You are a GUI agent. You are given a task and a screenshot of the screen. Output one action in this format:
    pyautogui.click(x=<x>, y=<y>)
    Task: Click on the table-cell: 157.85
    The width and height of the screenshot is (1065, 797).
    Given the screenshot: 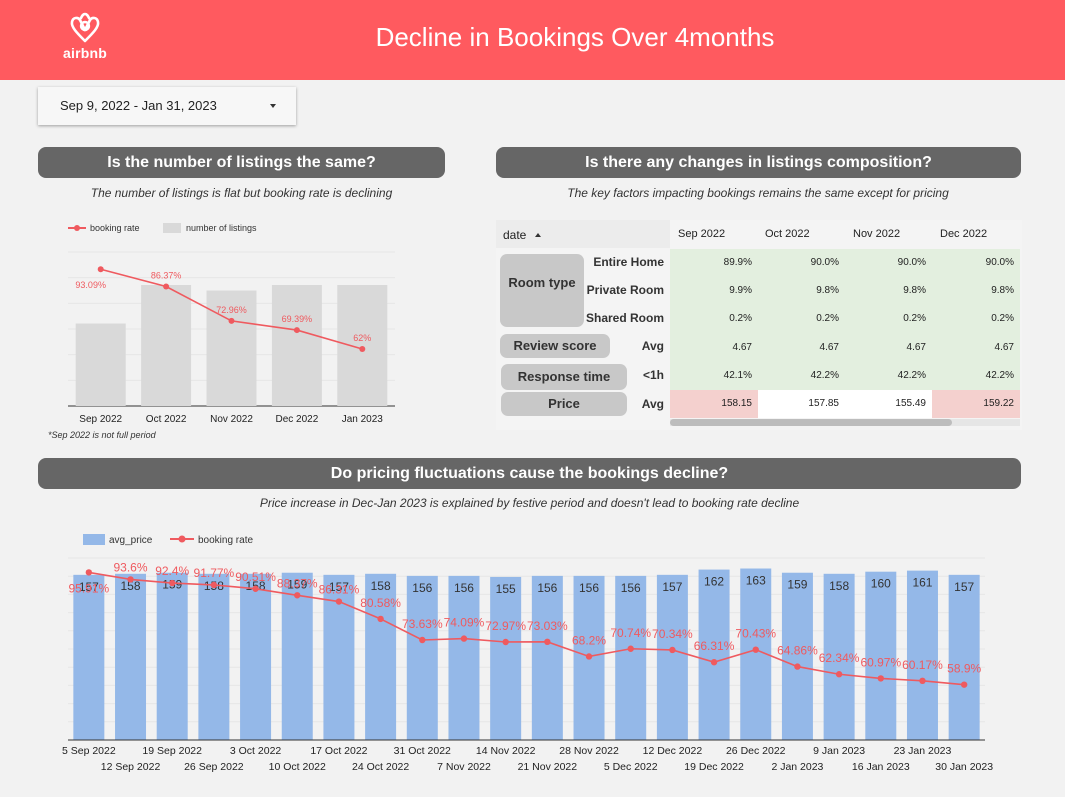 What is the action you would take?
    pyautogui.click(x=801, y=404)
    